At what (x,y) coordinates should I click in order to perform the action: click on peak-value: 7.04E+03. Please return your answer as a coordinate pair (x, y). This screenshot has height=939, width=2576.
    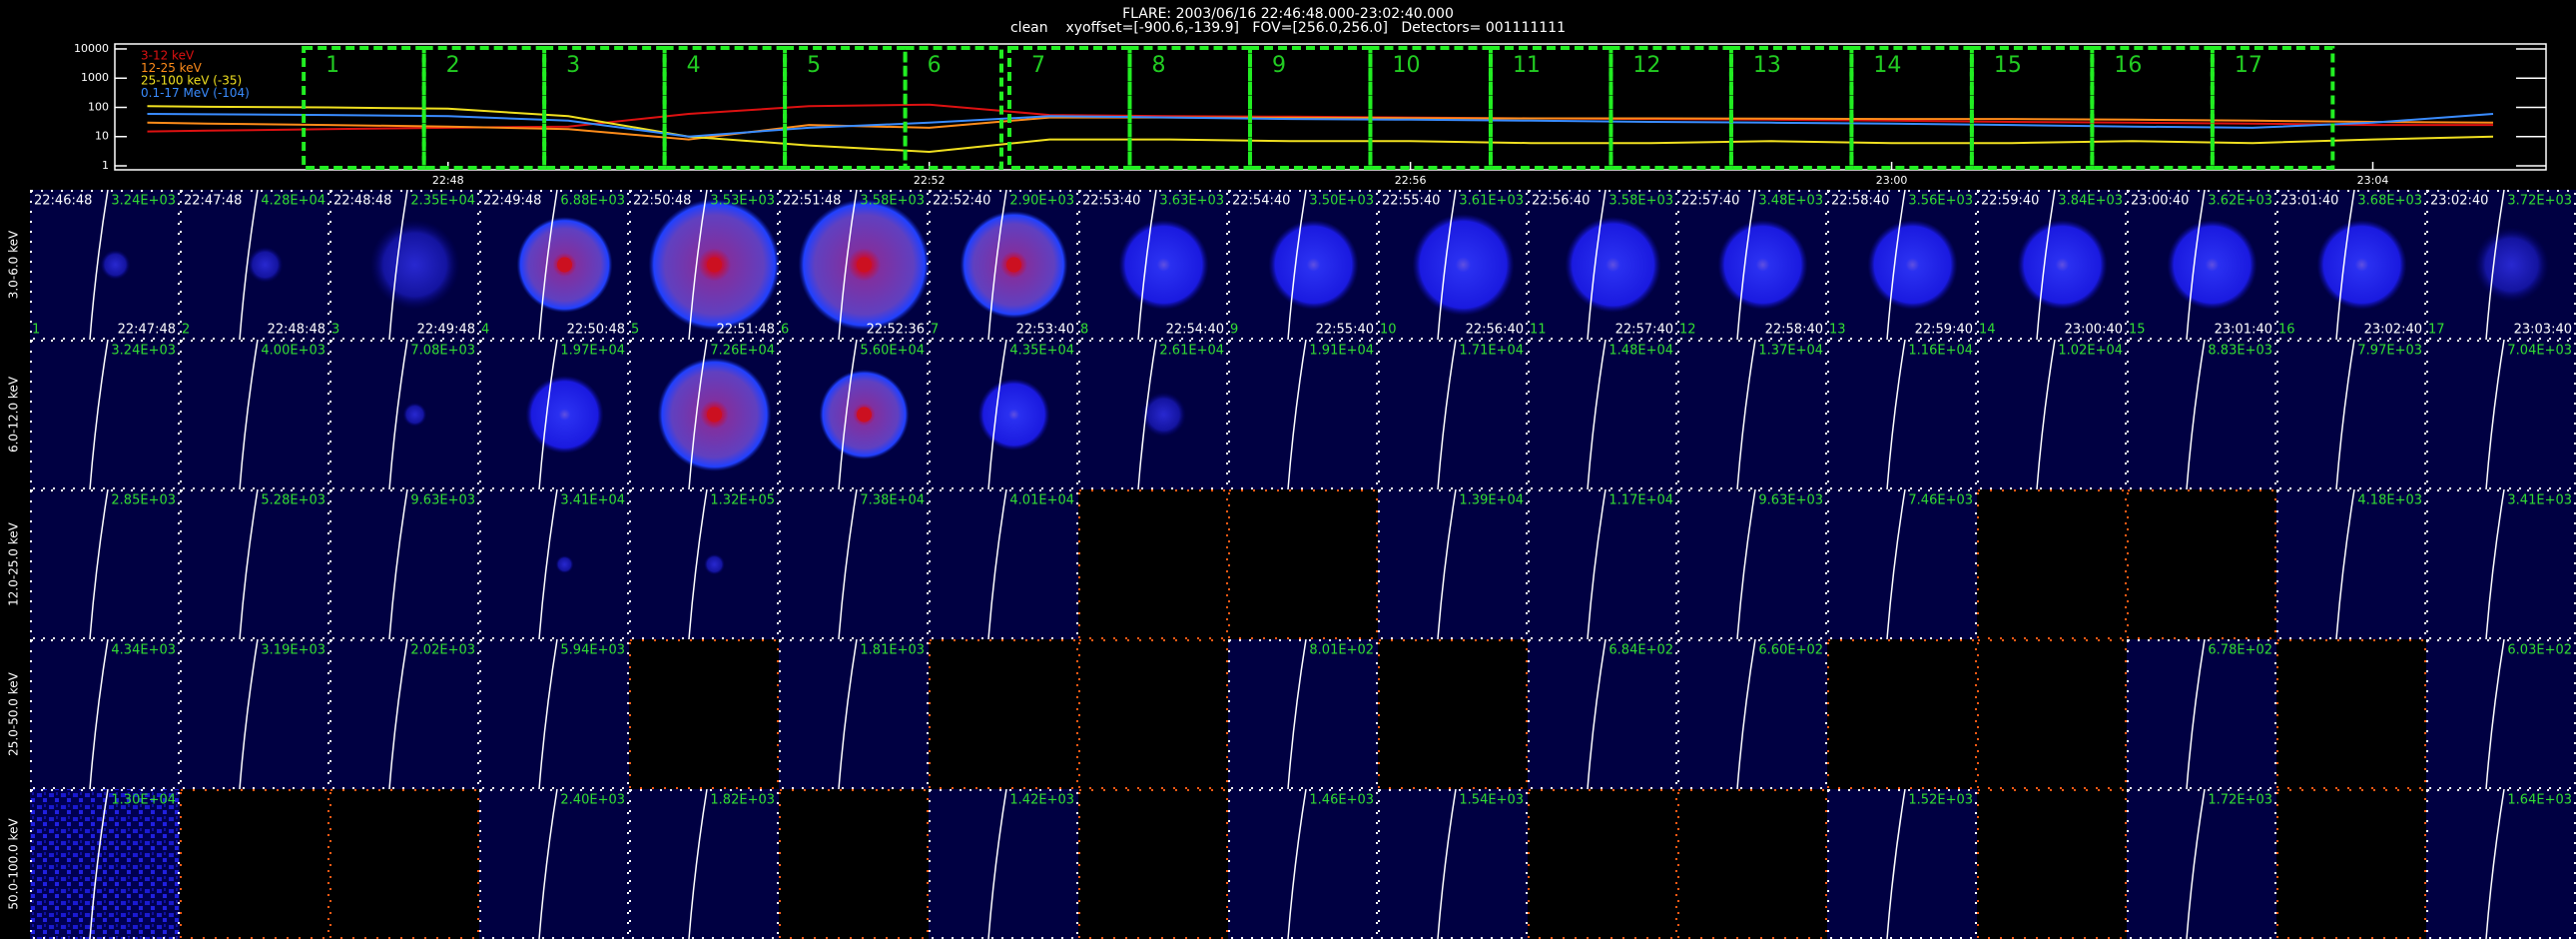
    Looking at the image, I should click on (2539, 351).